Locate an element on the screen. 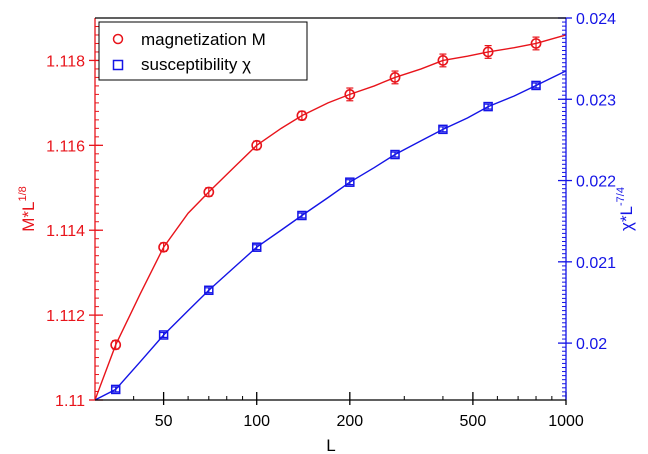 This screenshot has width=648, height=454. x-tick-label: 100 is located at coordinates (256, 421).